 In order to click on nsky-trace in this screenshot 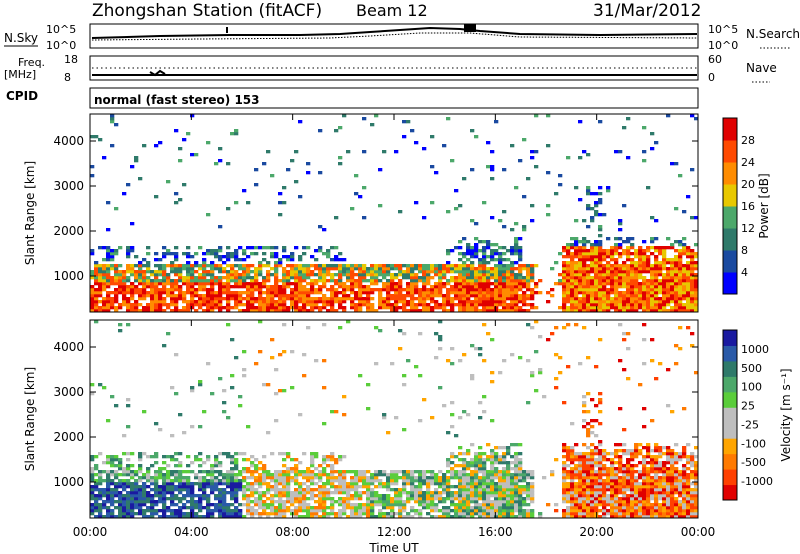, I will do `click(394, 32)`.